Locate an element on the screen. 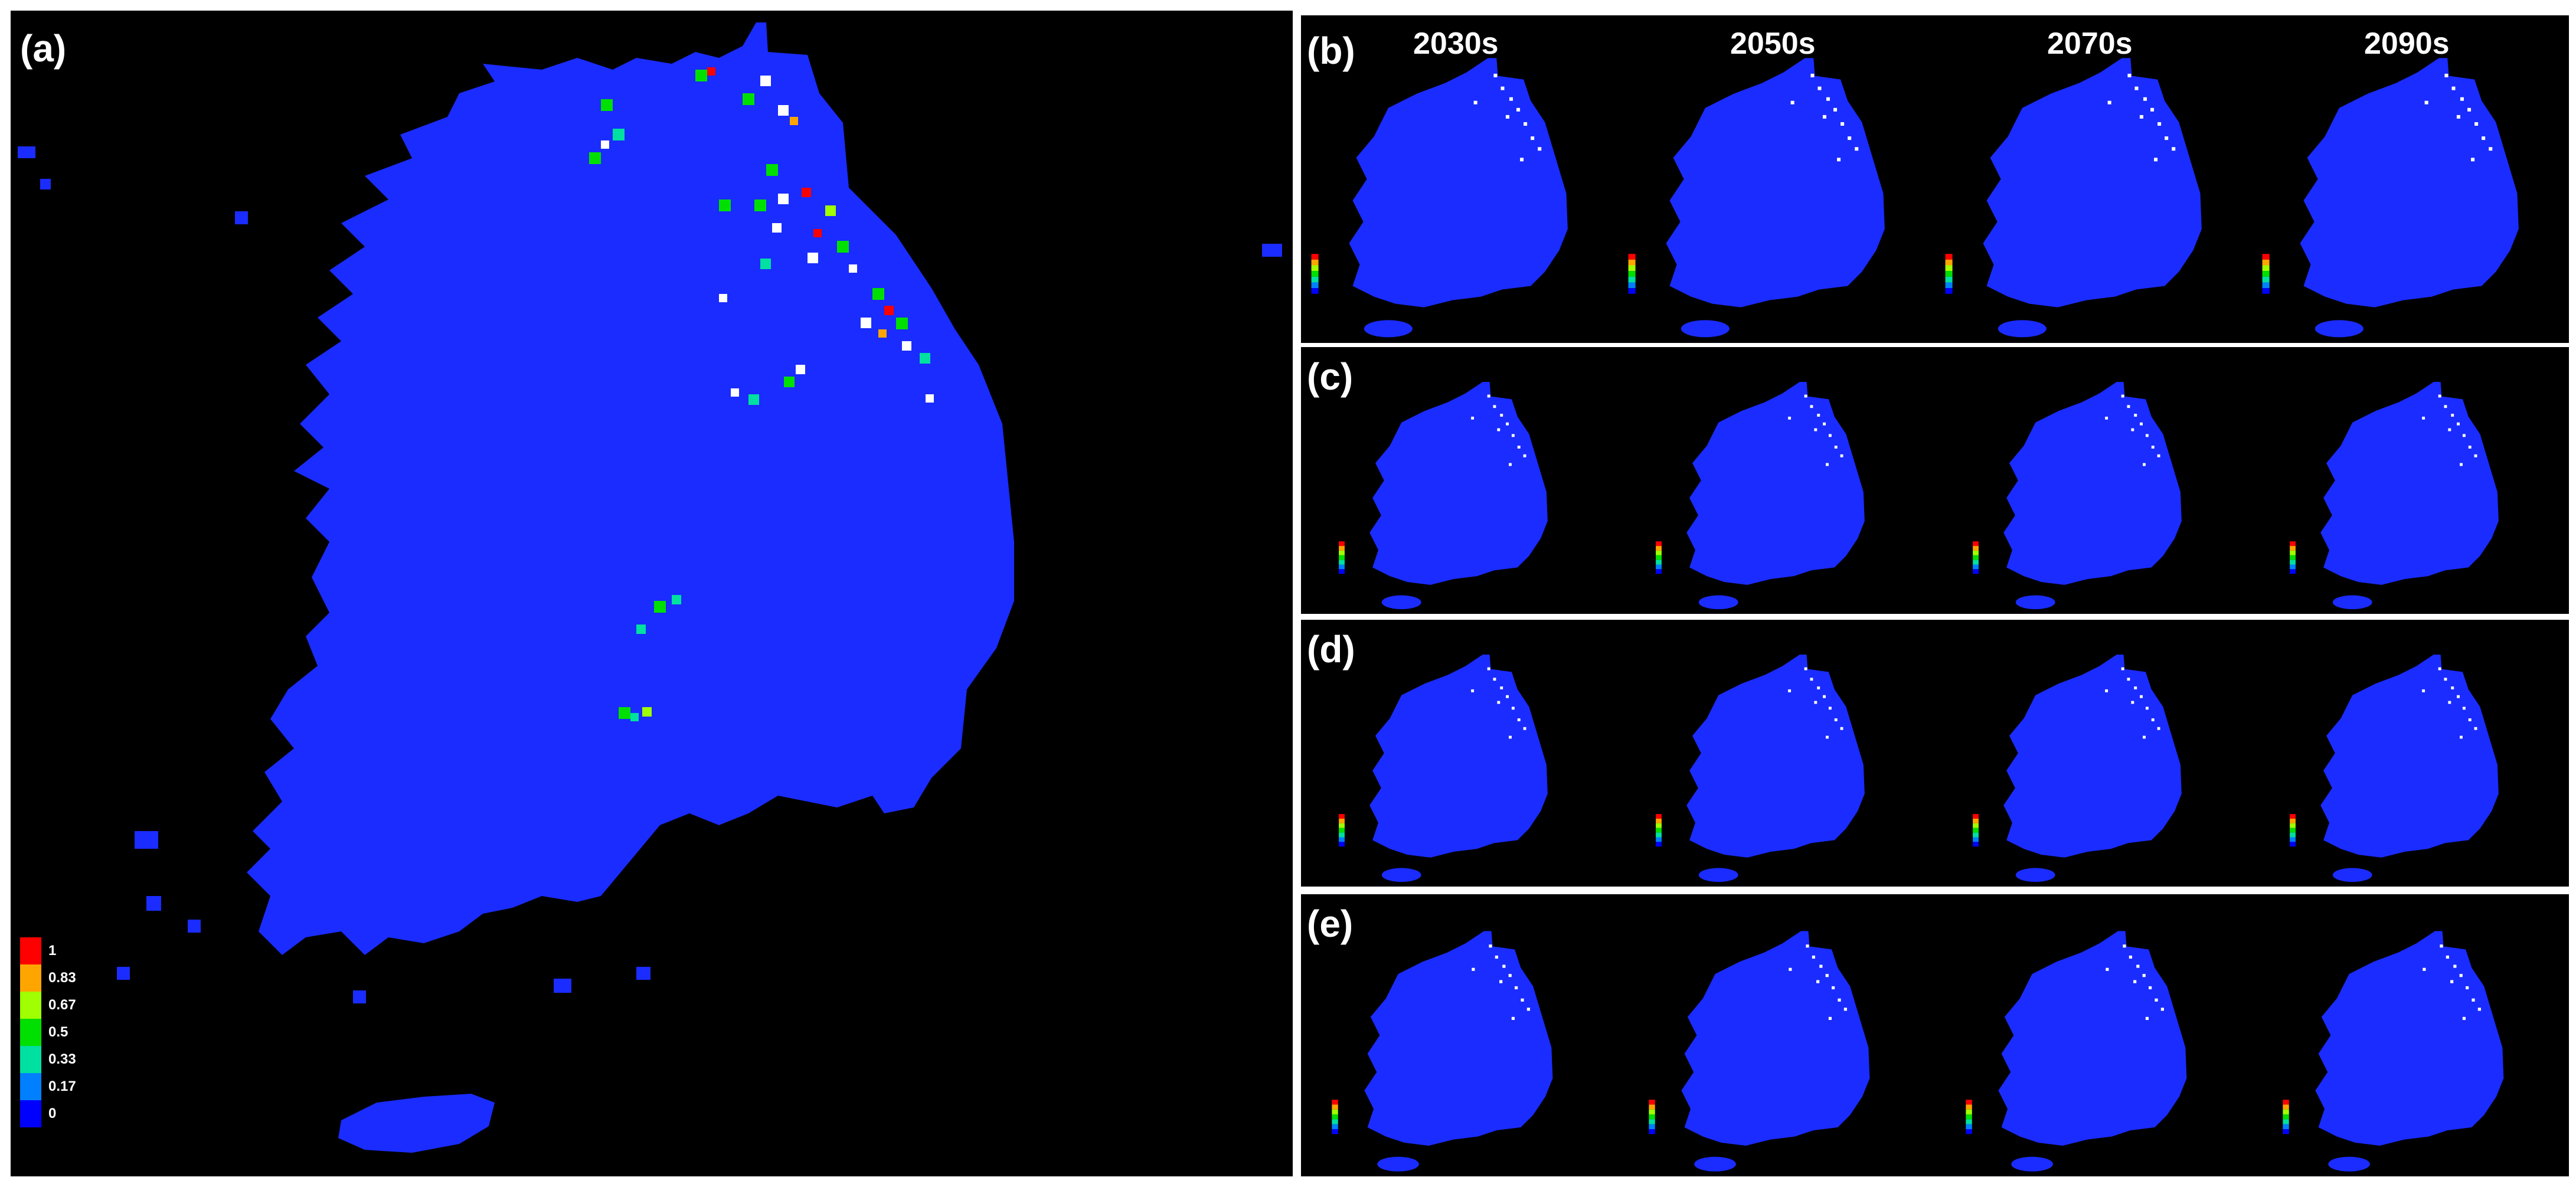 The height and width of the screenshot is (1187, 2576). panel-label-d: (d) is located at coordinates (1331, 650).